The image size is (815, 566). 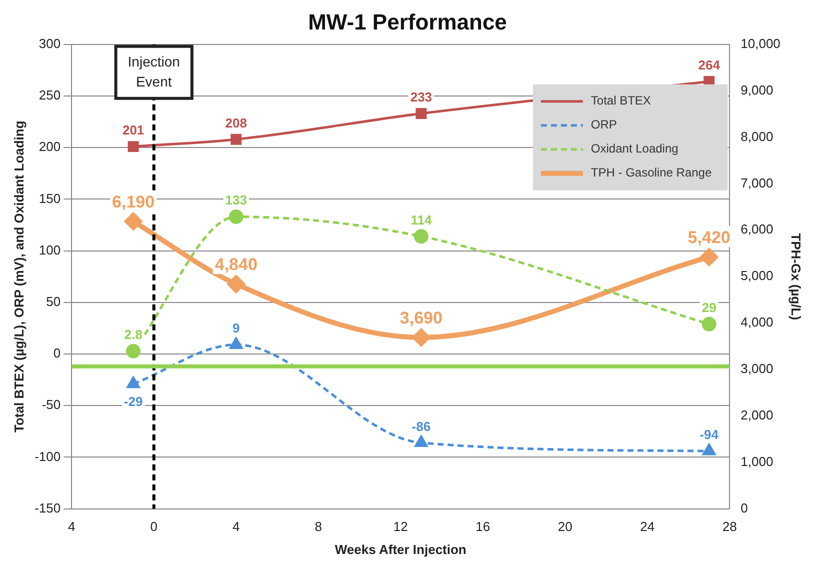 What do you see at coordinates (757, 276) in the screenshot?
I see `y2-tick-label: 5,000` at bounding box center [757, 276].